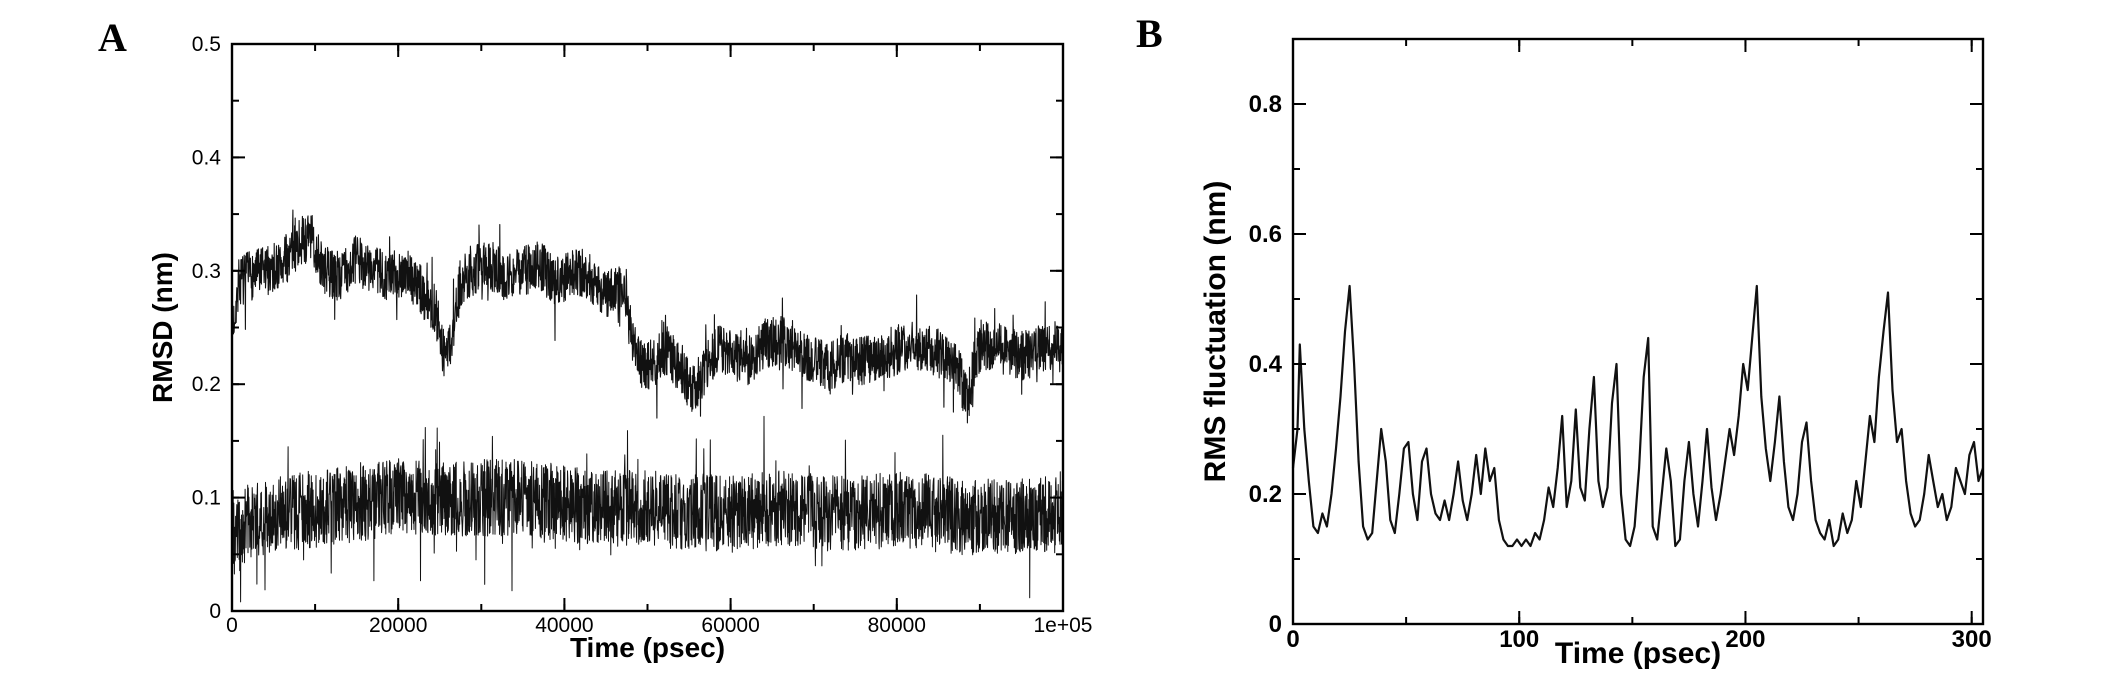 The image size is (2125, 673). I want to click on svg-text: 20000, so click(398, 625).